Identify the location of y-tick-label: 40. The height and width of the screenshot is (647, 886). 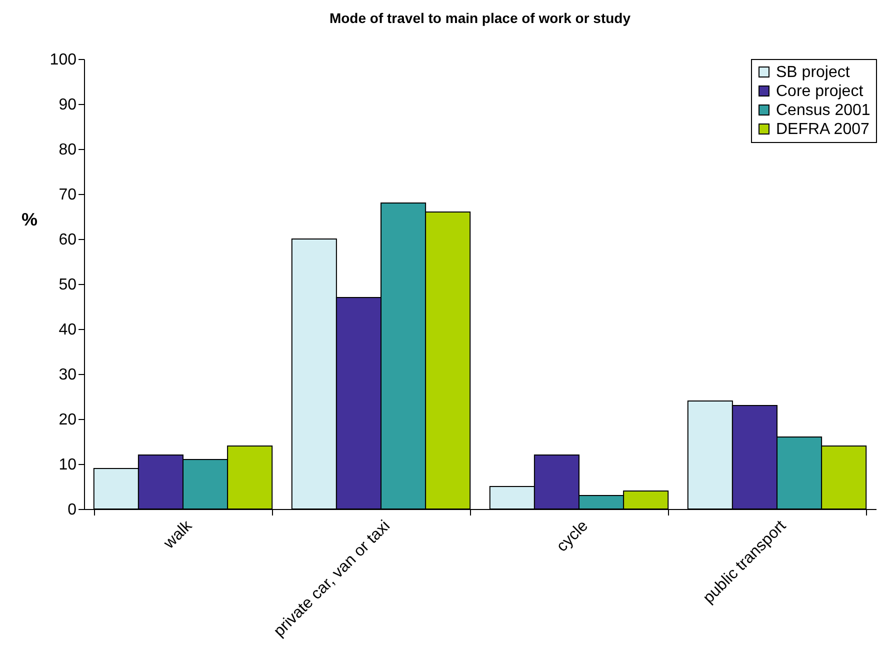
(67, 330).